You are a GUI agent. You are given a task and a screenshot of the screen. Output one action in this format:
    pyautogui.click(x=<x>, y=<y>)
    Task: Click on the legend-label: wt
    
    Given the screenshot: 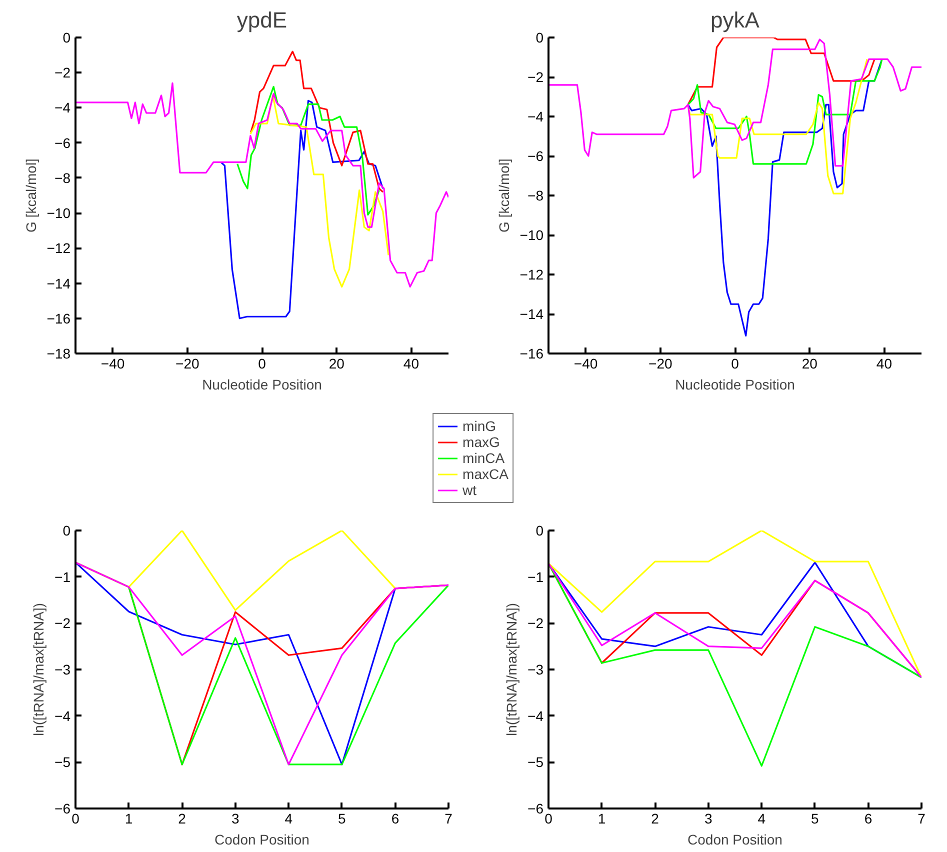 What is the action you would take?
    pyautogui.click(x=470, y=490)
    